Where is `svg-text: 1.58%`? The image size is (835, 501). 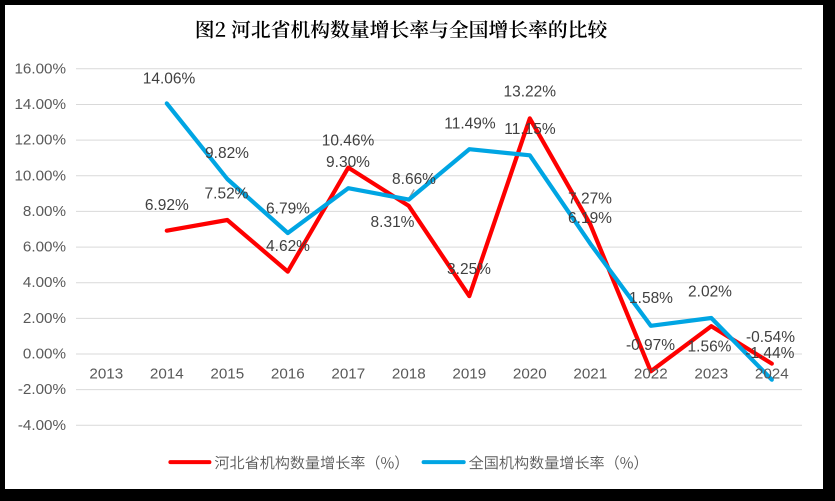
svg-text: 1.58% is located at coordinates (651, 298).